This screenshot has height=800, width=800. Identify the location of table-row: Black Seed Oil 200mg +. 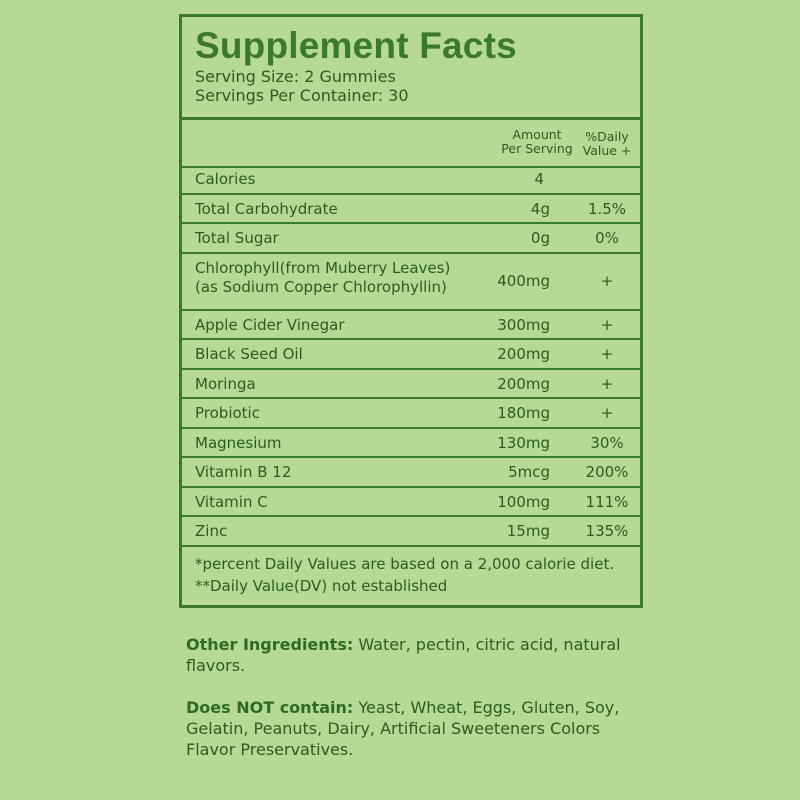
(411, 355).